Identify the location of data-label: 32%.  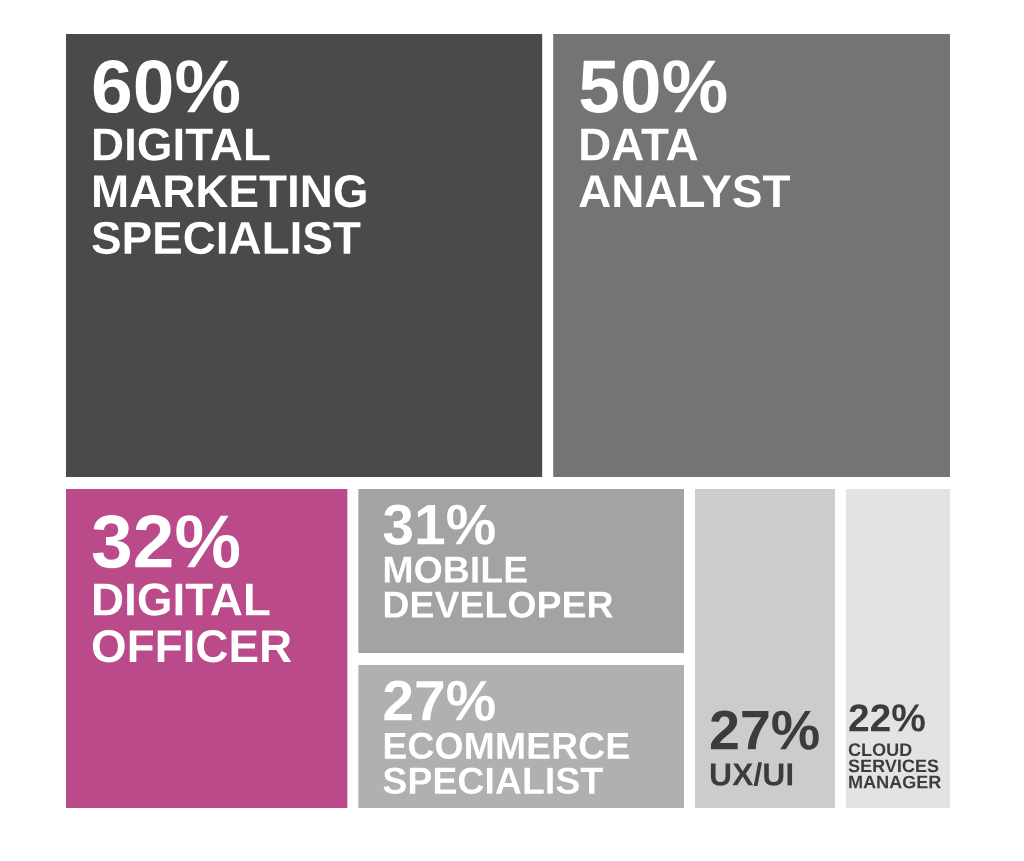
(166, 541).